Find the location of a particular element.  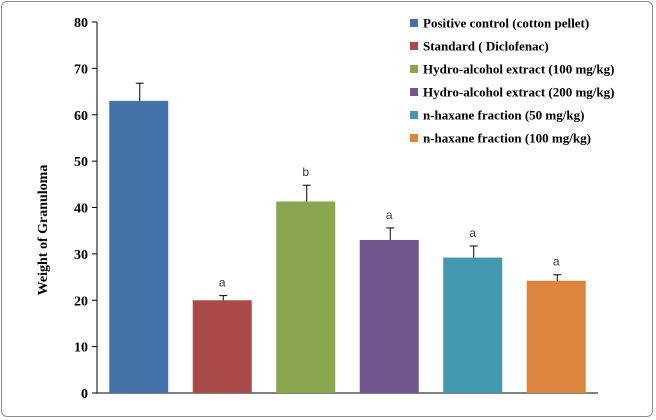

y-tick-label: 50 is located at coordinates (81, 162).